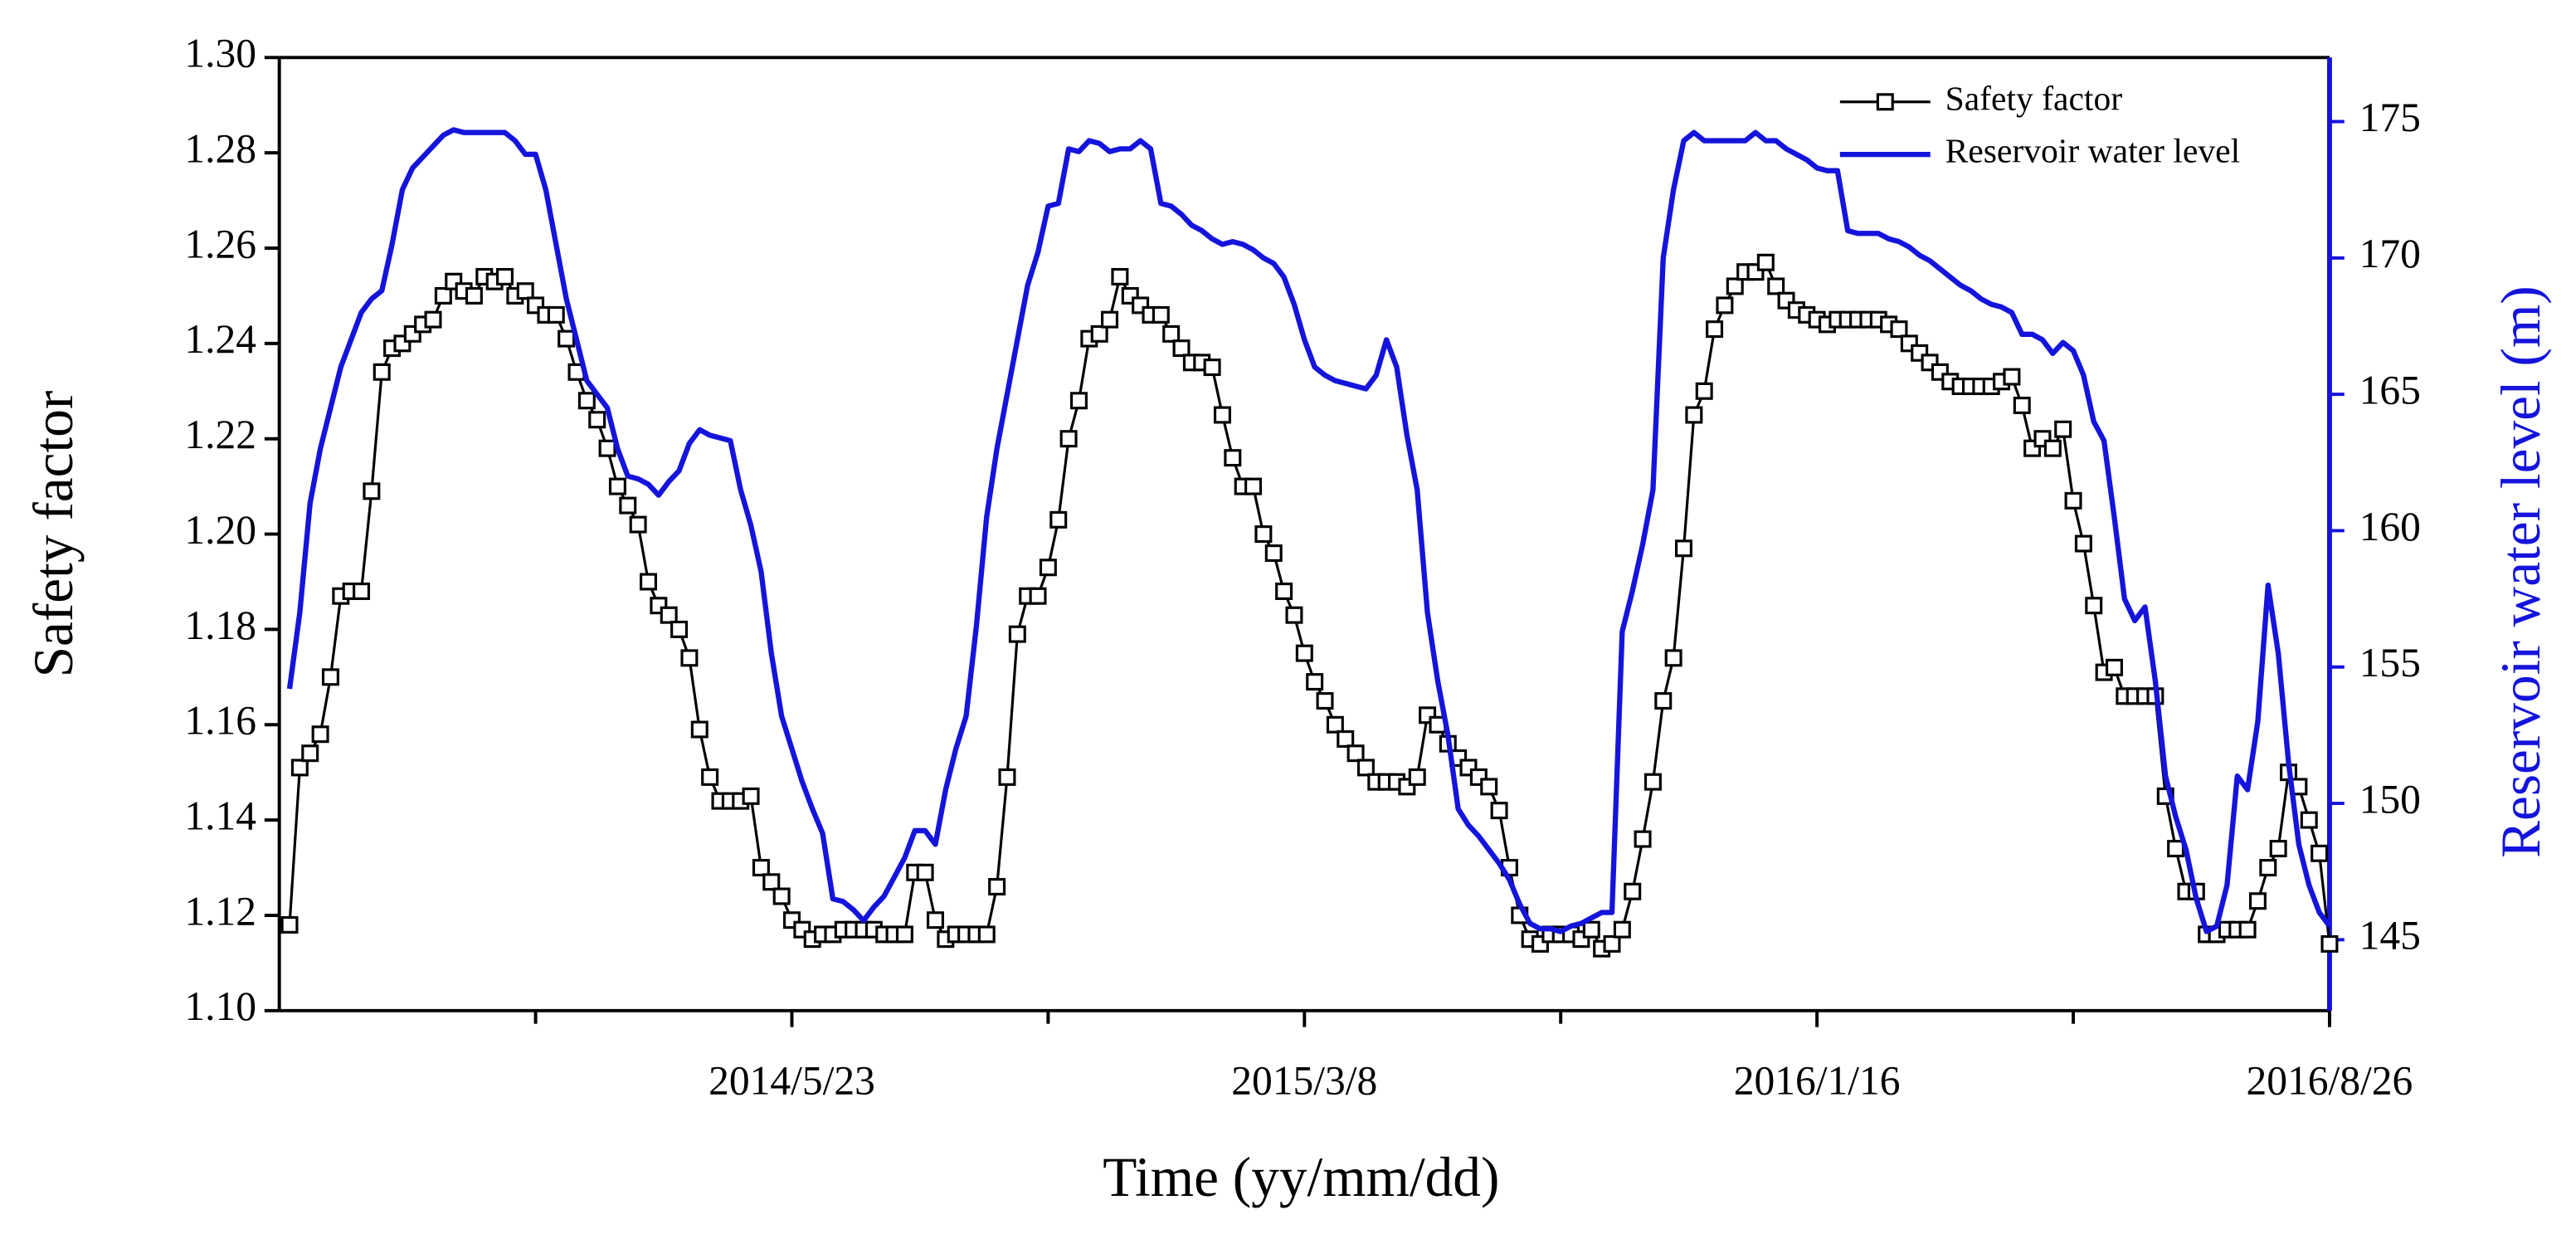 The width and height of the screenshot is (2576, 1244). I want to click on y-tick-label: 1.30, so click(220, 54).